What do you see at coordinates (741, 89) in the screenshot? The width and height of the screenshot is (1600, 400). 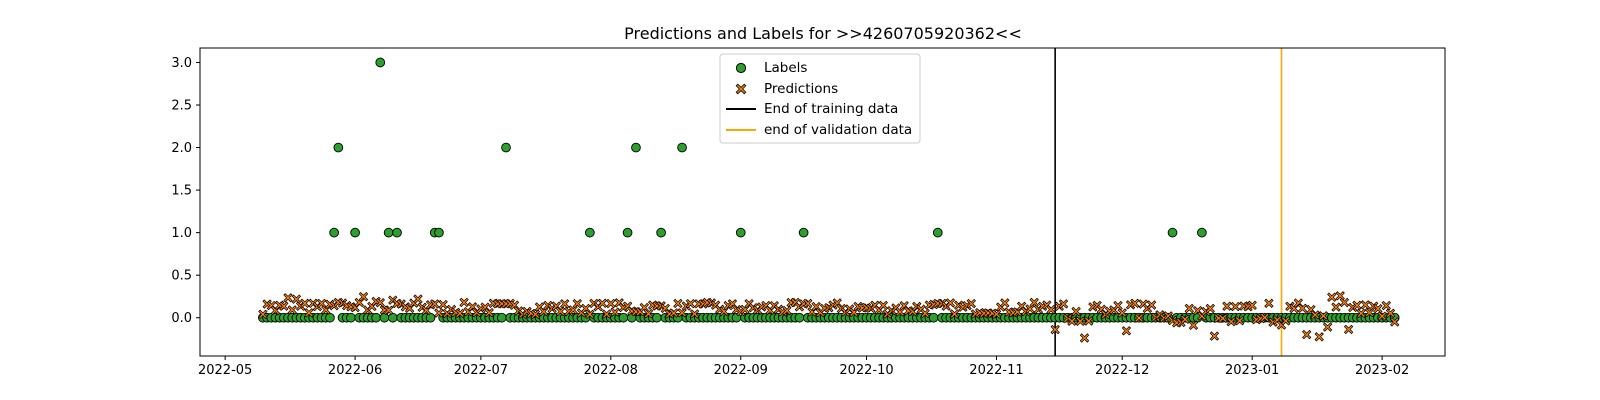 I see `legend-predictions-marker` at bounding box center [741, 89].